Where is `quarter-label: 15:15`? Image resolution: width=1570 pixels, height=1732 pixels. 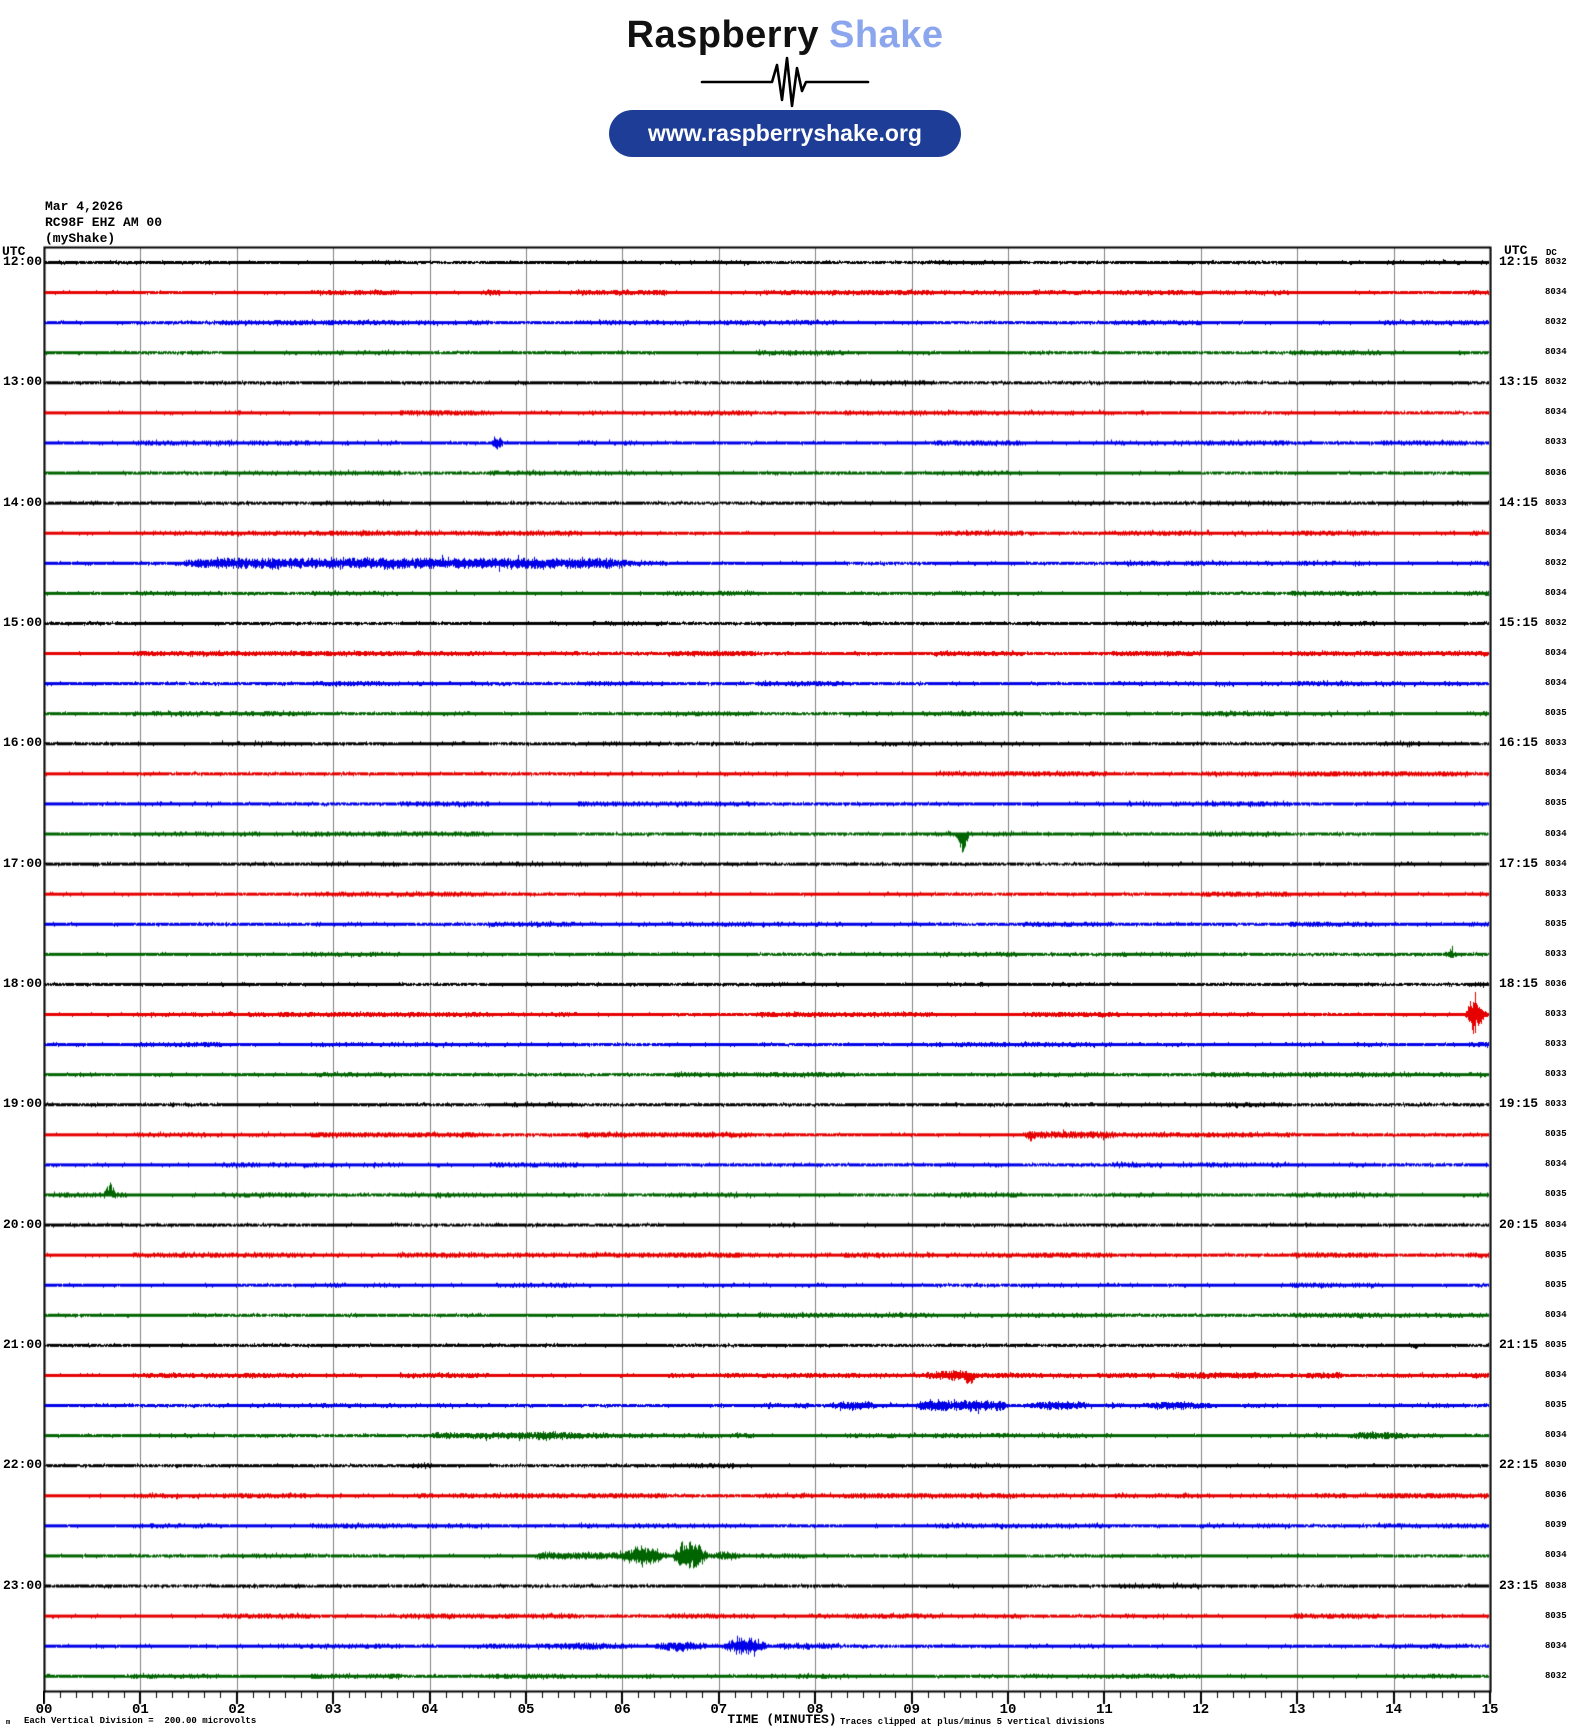 quarter-label: 15:15 is located at coordinates (1519, 622).